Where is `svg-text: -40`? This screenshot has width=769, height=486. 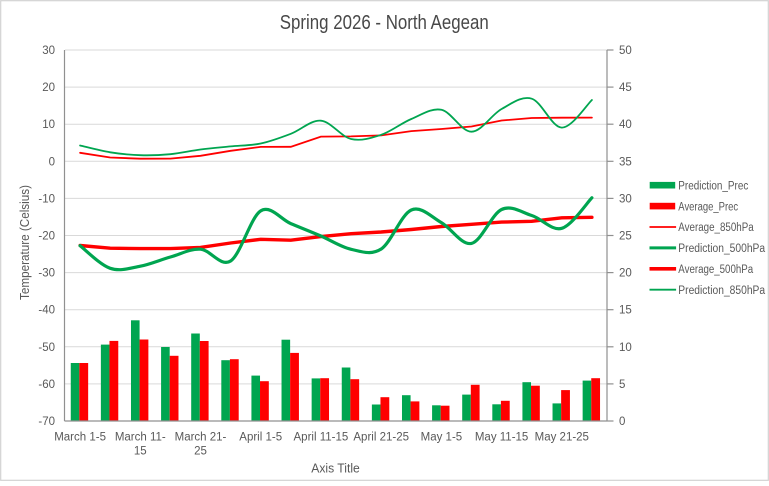
svg-text: -40 is located at coordinates (46, 311).